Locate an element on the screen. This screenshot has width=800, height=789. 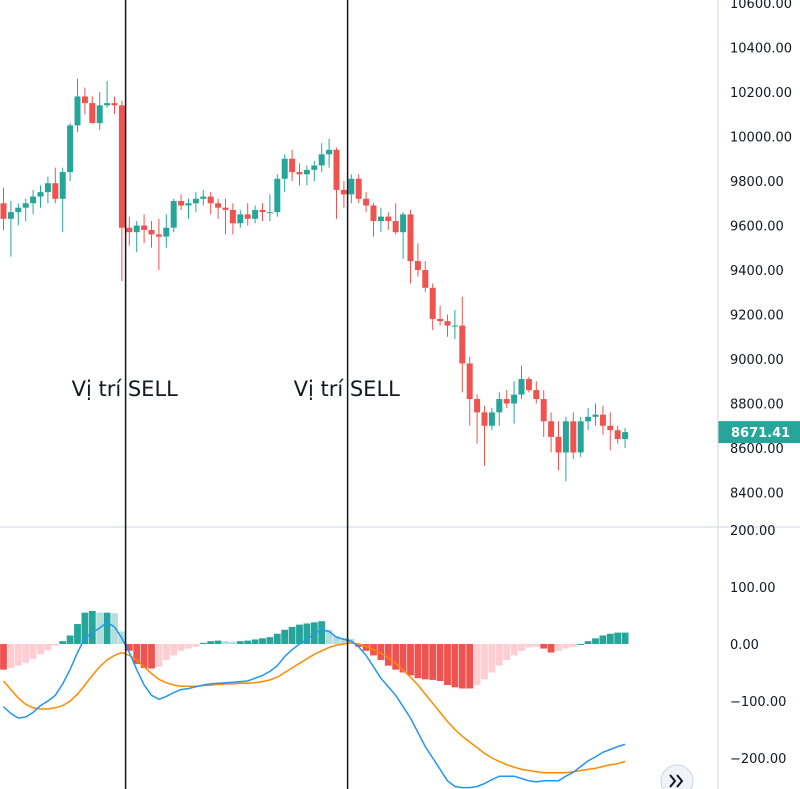
price-tick-label: 9600.00 is located at coordinates (757, 227).